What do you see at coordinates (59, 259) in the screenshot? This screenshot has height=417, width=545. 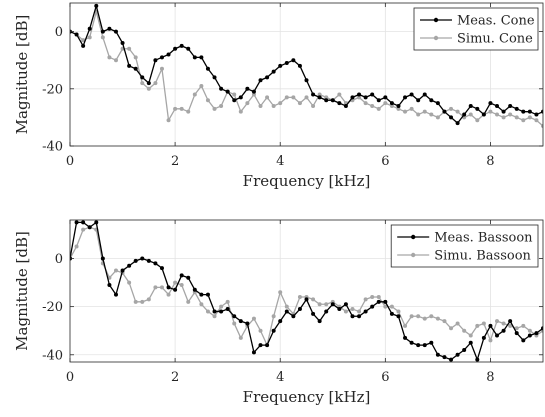 I see `y-tick-label: 0` at bounding box center [59, 259].